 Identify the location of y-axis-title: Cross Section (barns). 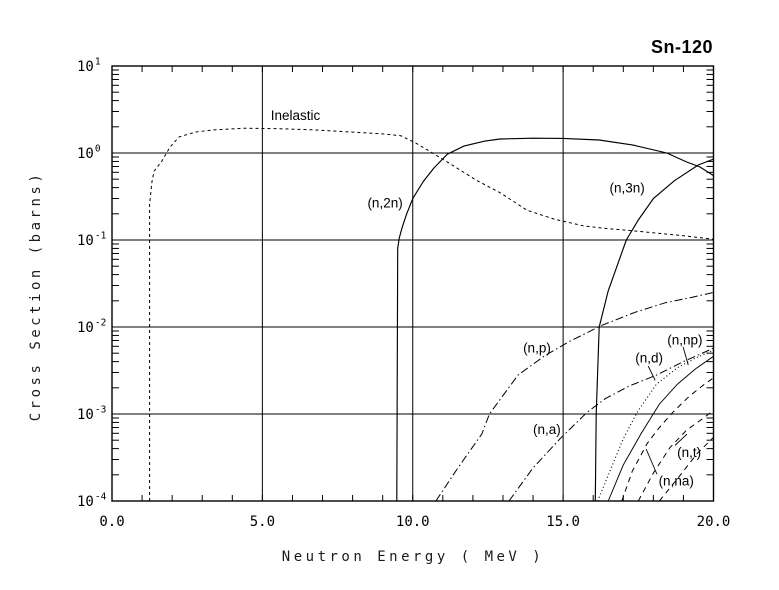
(36, 296).